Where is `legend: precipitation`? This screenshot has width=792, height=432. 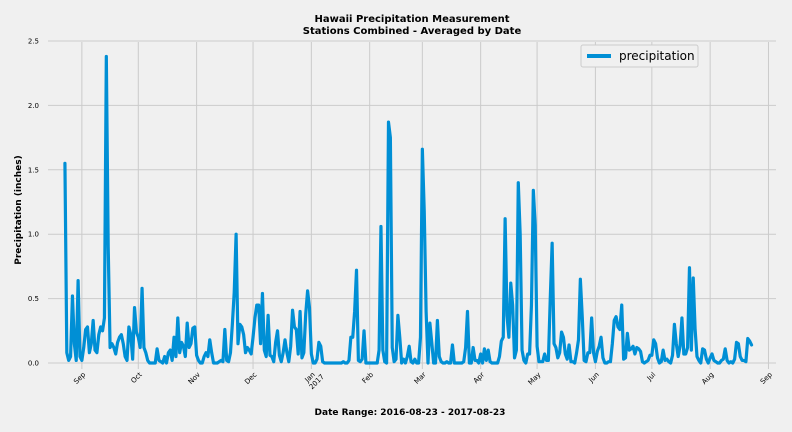 legend: precipitation is located at coordinates (639, 56).